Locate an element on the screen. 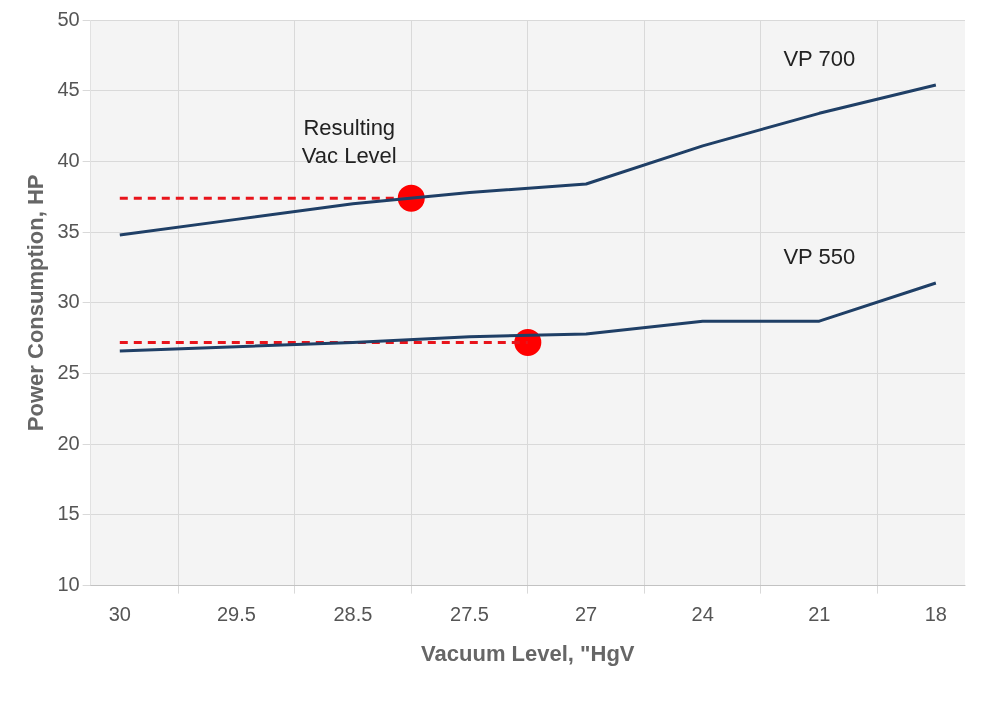 The width and height of the screenshot is (1005, 702). y-tick-label: 10 is located at coordinates (68, 584).